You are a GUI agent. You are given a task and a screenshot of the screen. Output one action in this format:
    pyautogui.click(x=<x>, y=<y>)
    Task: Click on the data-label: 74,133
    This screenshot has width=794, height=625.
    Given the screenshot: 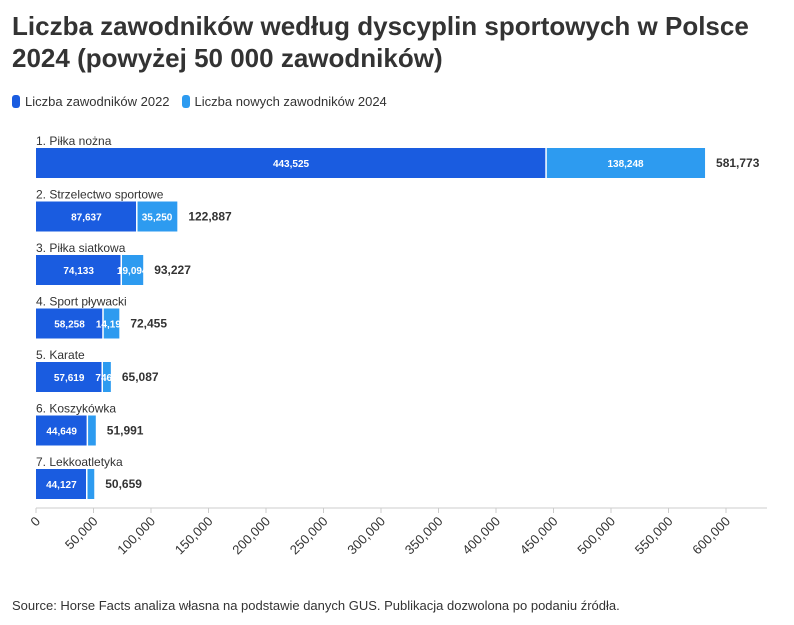 What is the action you would take?
    pyautogui.click(x=78, y=271)
    